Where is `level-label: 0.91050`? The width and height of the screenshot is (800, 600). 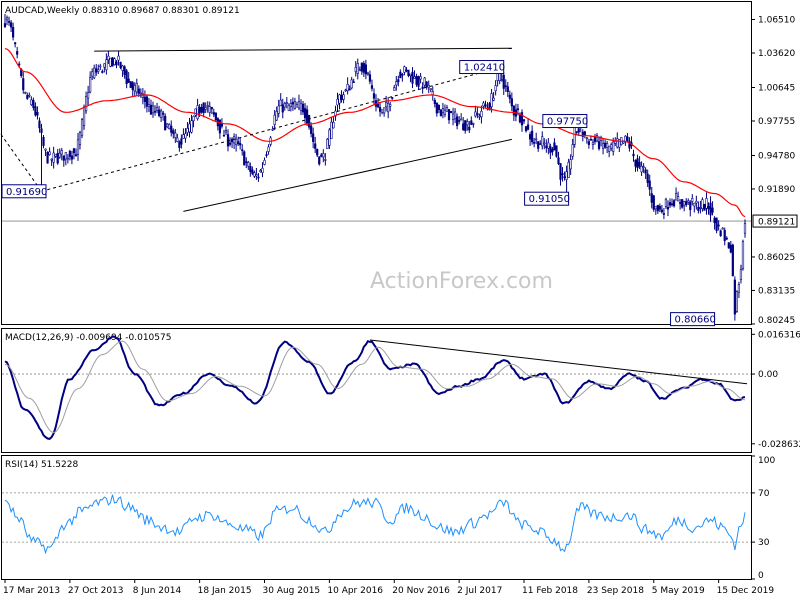 level-label: 0.91050 is located at coordinates (549, 199).